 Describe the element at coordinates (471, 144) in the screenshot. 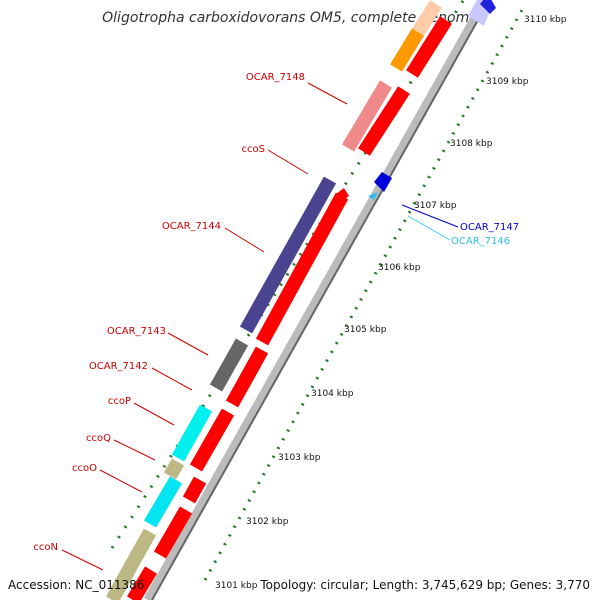

I see `tick-label: 3108 kbp` at that location.